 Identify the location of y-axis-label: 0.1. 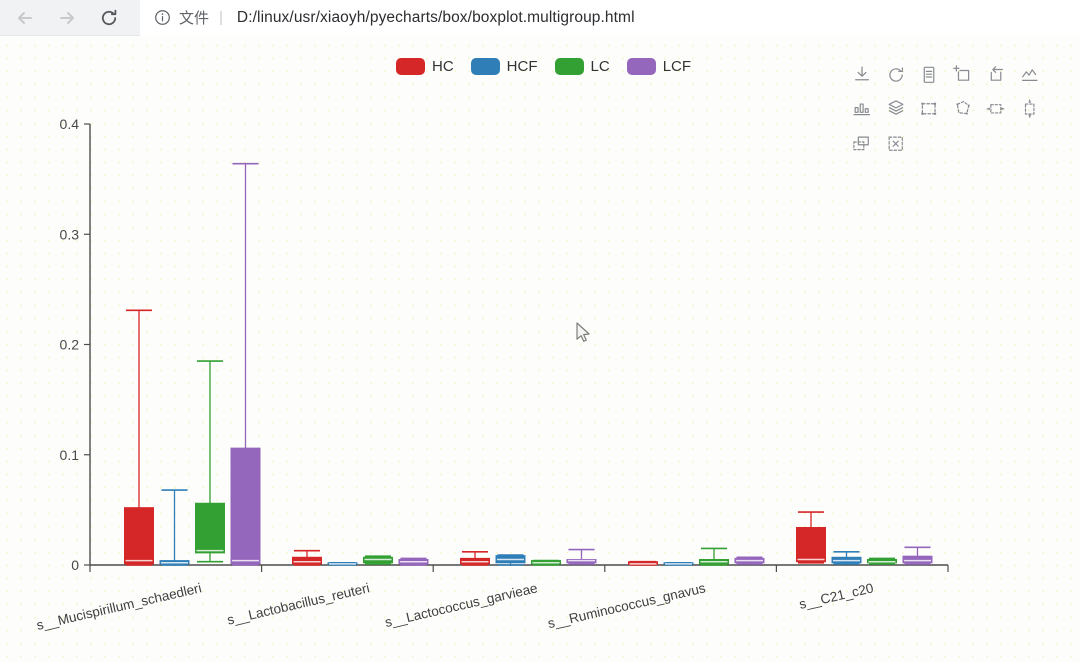
(70, 455).